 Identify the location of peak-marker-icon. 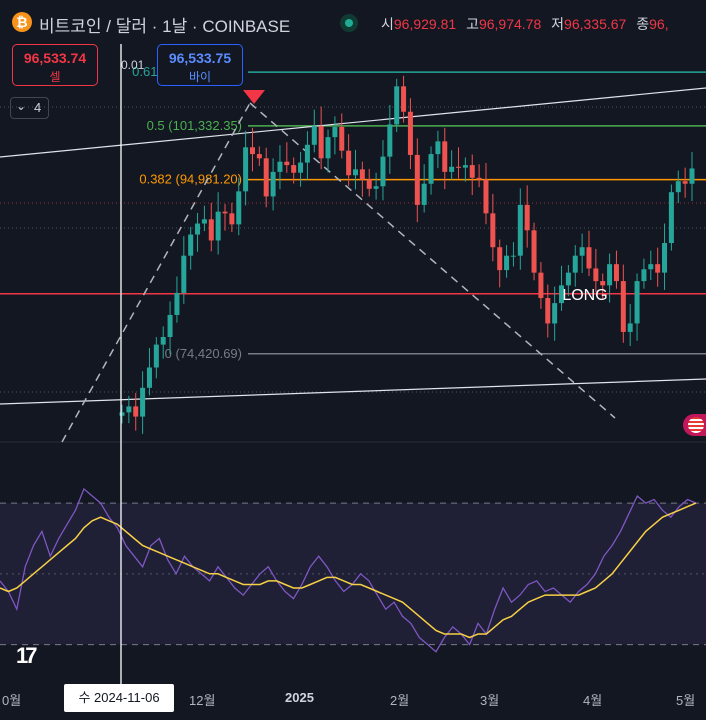
(254, 97).